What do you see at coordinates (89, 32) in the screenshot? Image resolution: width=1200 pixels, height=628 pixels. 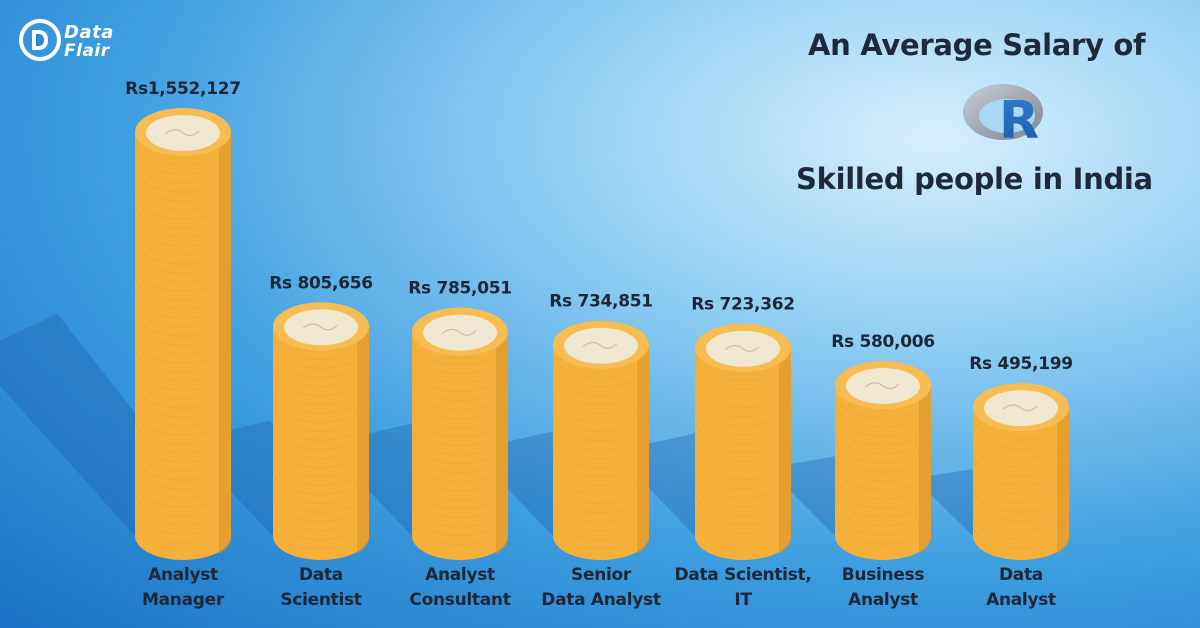 I see `logo-text-data: Data` at bounding box center [89, 32].